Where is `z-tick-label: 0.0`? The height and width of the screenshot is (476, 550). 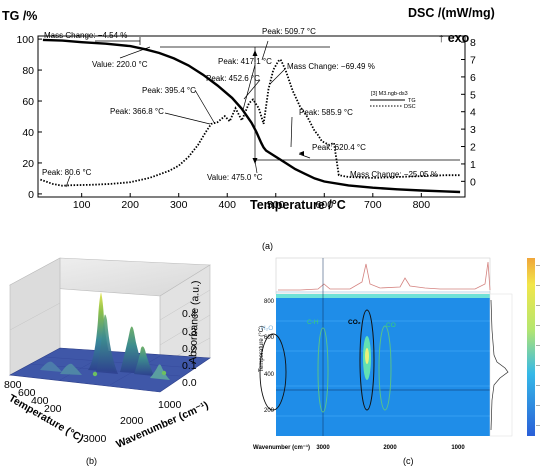
z-tick-label: 0.0 is located at coordinates (189, 383).